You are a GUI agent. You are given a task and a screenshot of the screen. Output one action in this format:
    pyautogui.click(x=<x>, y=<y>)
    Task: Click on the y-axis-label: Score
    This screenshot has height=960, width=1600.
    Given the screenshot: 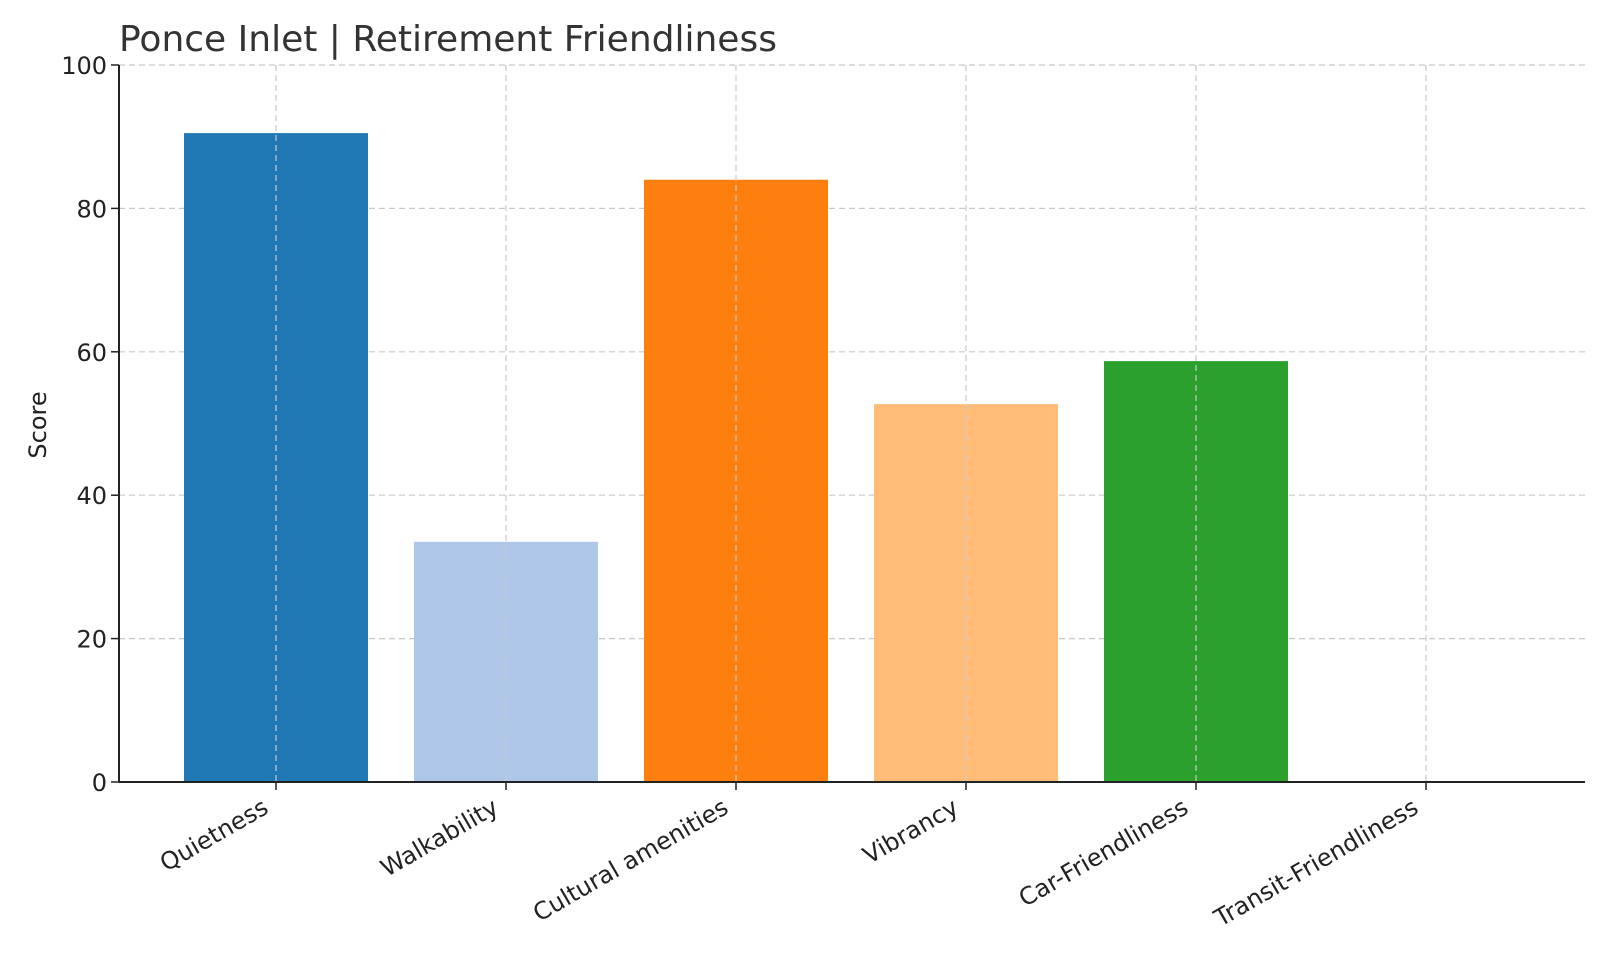 What is the action you would take?
    pyautogui.click(x=38, y=424)
    